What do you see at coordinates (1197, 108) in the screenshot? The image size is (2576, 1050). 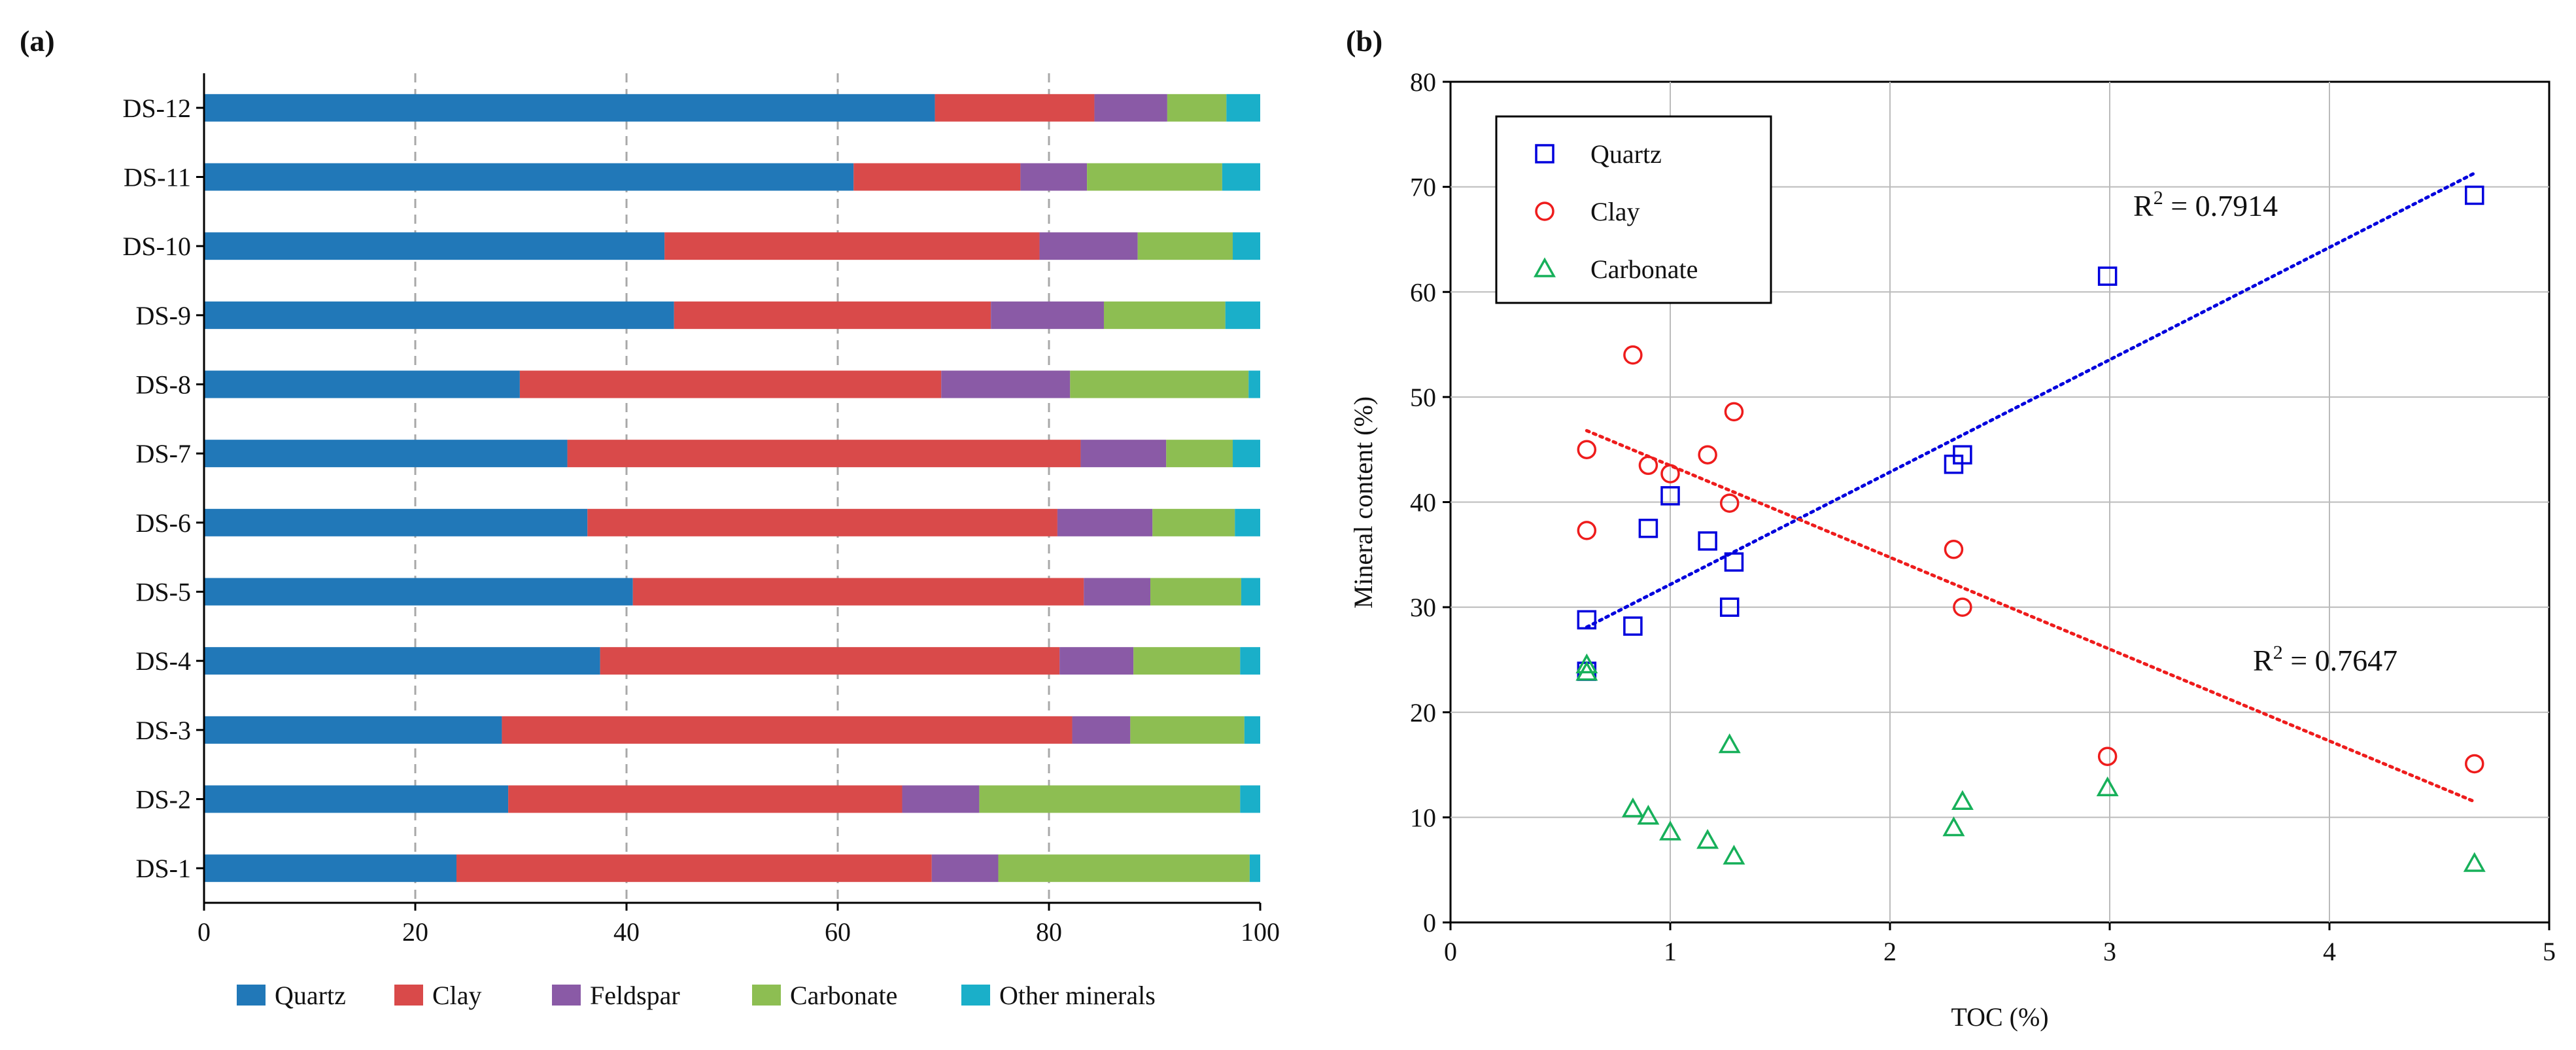 I see `bar-ds-12-carbonate` at bounding box center [1197, 108].